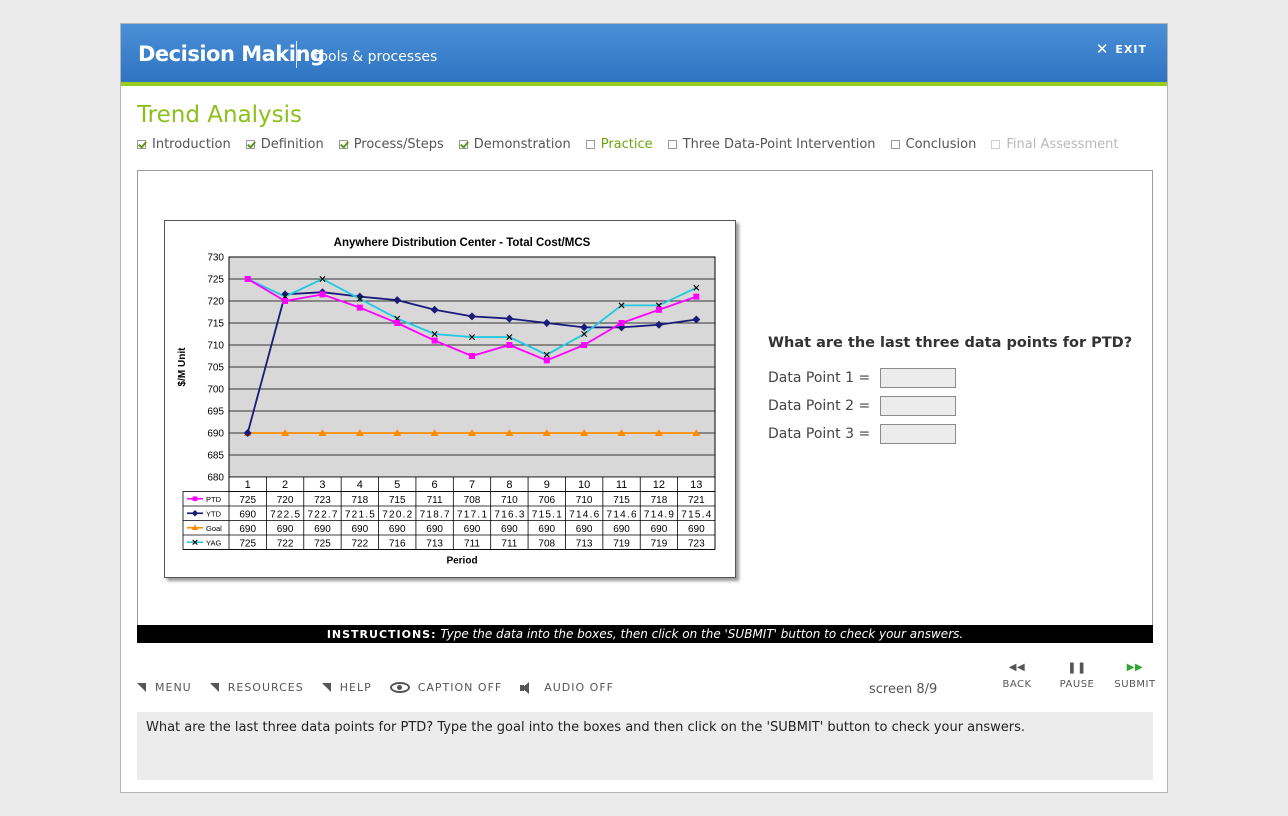  Describe the element at coordinates (435, 485) in the screenshot. I see `x-tick-label: 6` at that location.